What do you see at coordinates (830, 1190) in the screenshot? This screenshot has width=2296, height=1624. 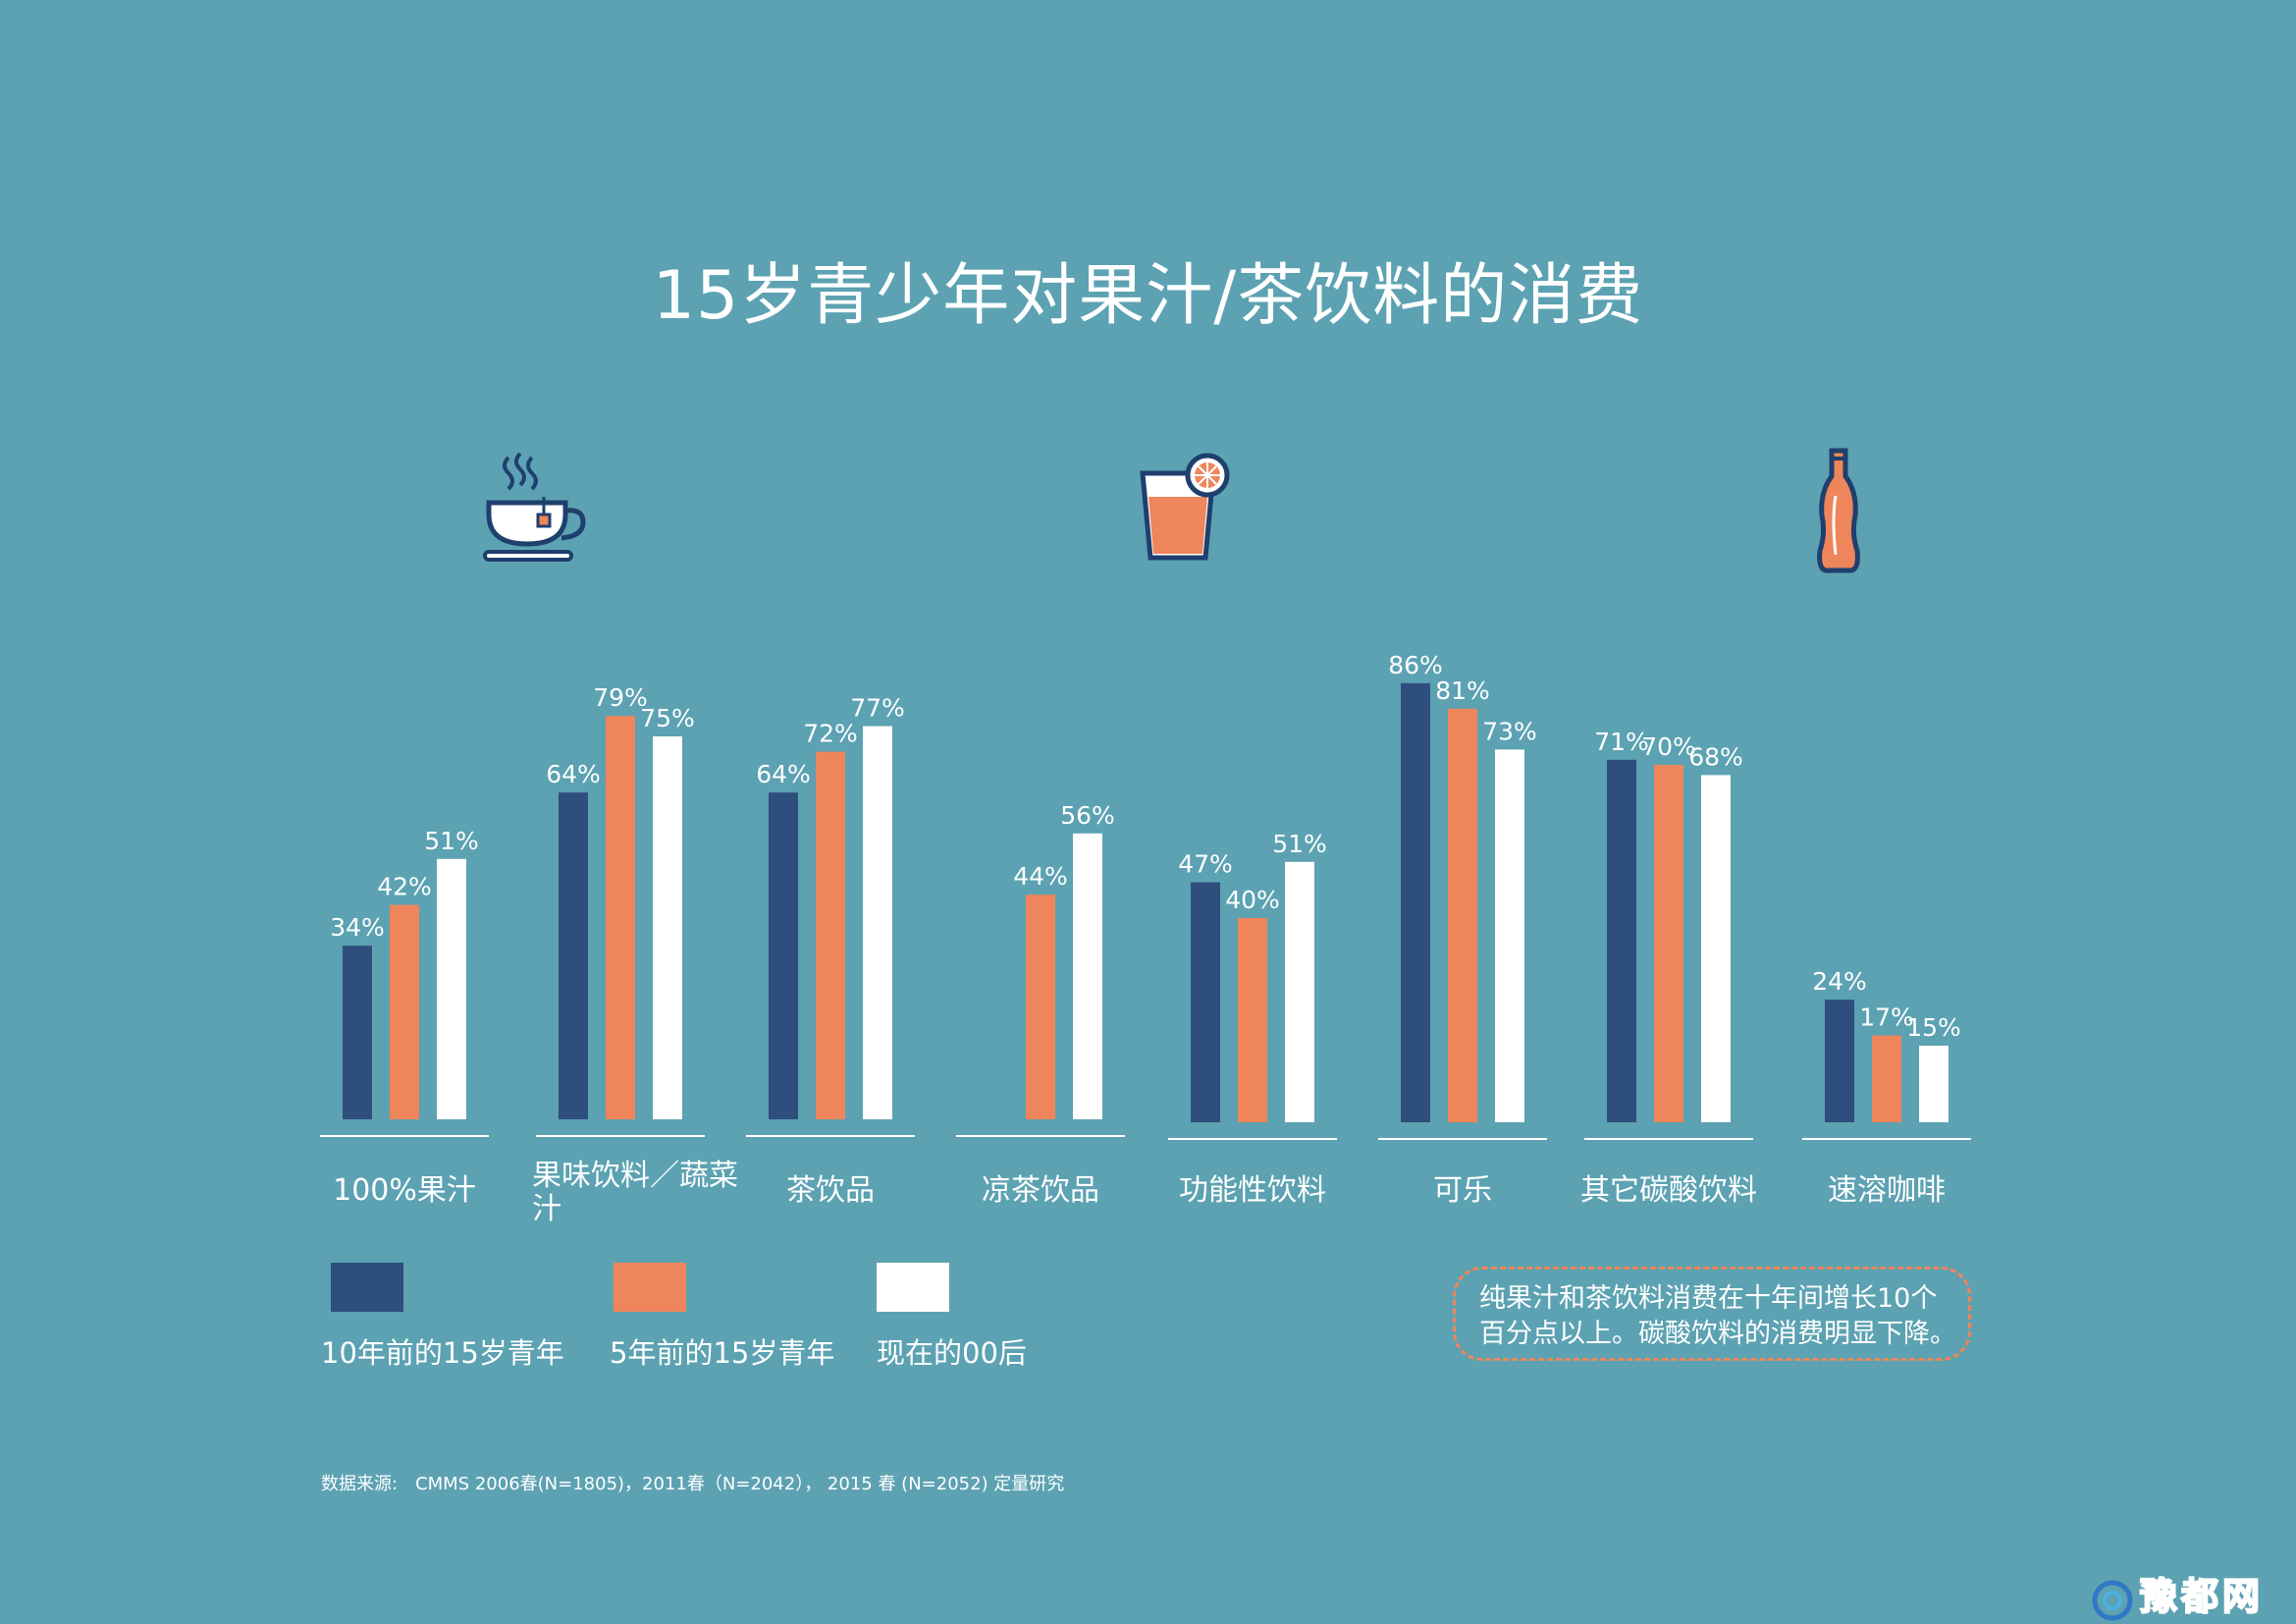 I see `category-label-3: 茶饮品` at bounding box center [830, 1190].